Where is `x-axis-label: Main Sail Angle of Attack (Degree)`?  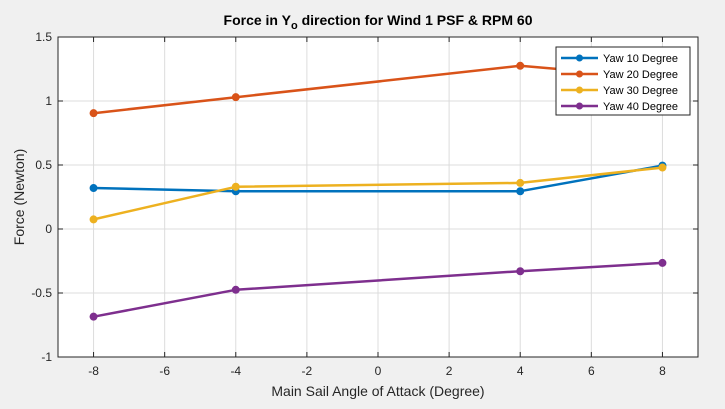 x-axis-label: Main Sail Angle of Attack (Degree) is located at coordinates (377, 391).